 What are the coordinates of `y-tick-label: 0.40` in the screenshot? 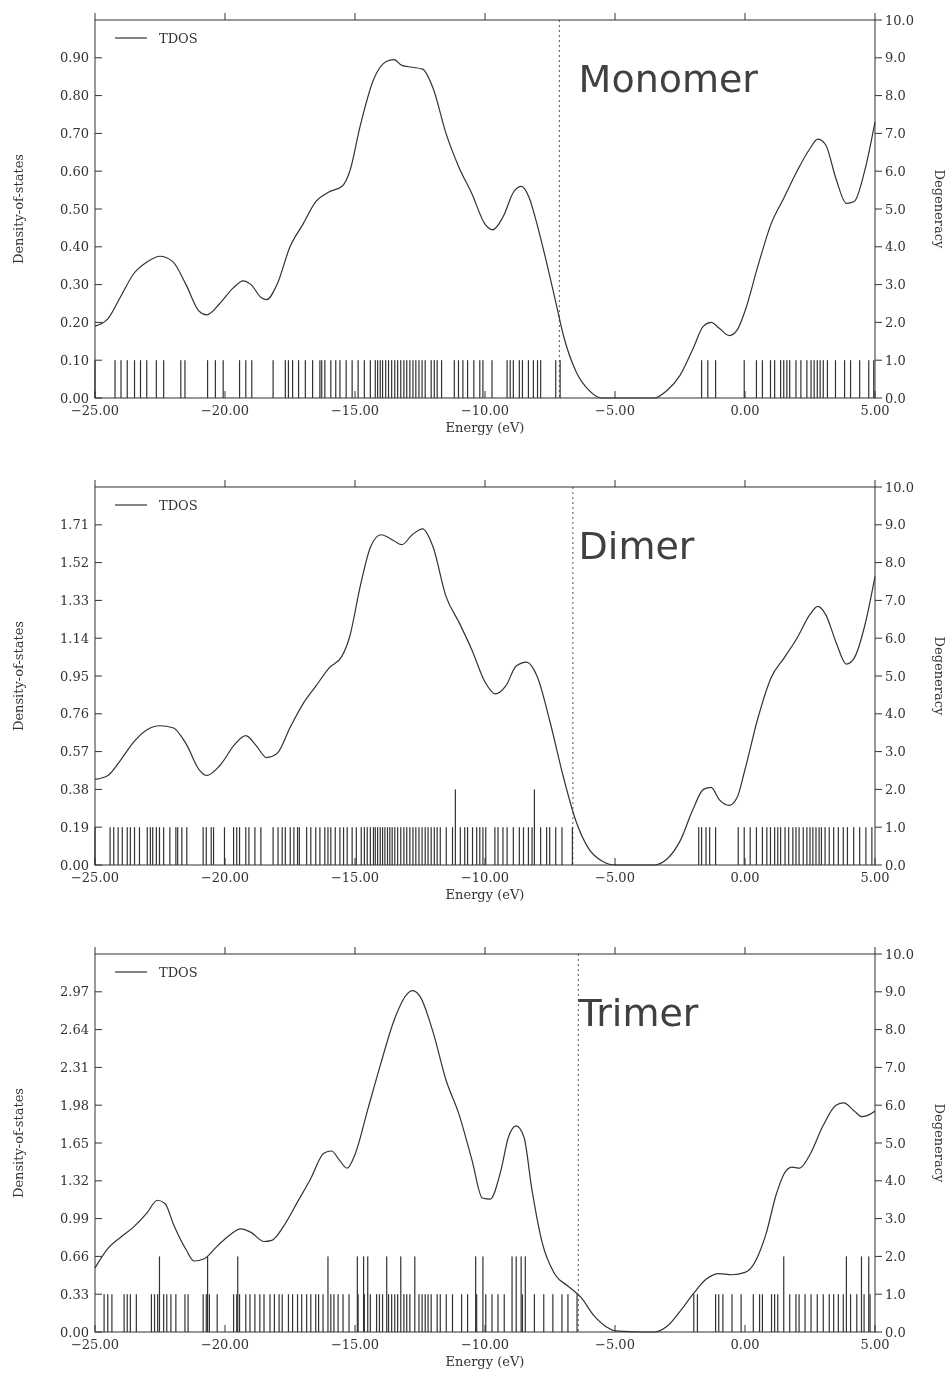 It's located at (74, 247).